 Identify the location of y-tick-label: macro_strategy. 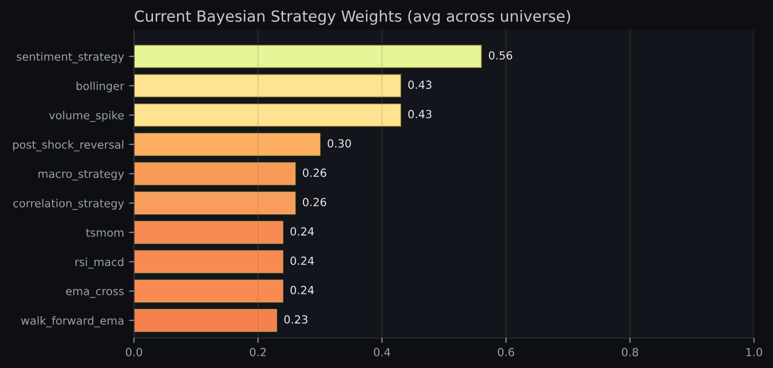
(81, 175).